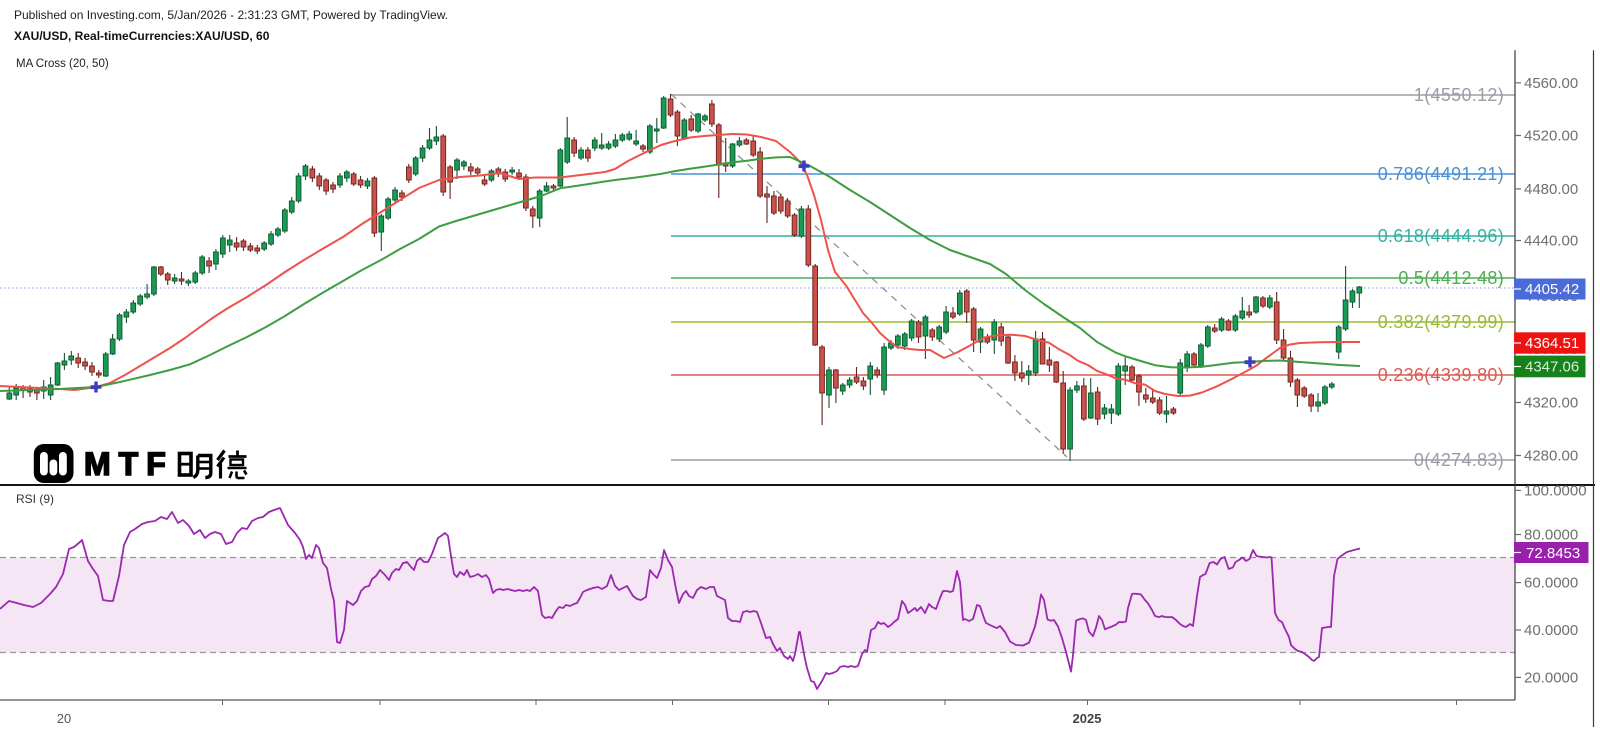 The height and width of the screenshot is (739, 1600). Describe the element at coordinates (1551, 630) in the screenshot. I see `svg-text: 40.0000` at that location.